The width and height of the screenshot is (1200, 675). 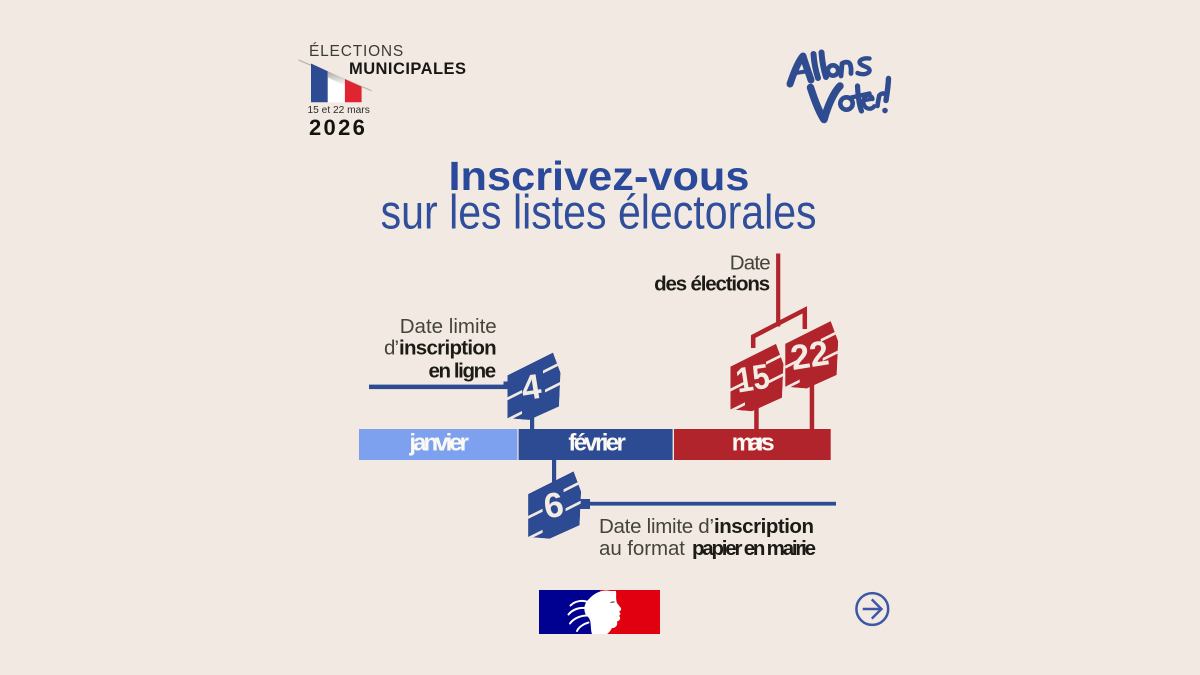 I want to click on svg-text: Inscrivez-vous, so click(x=599, y=176).